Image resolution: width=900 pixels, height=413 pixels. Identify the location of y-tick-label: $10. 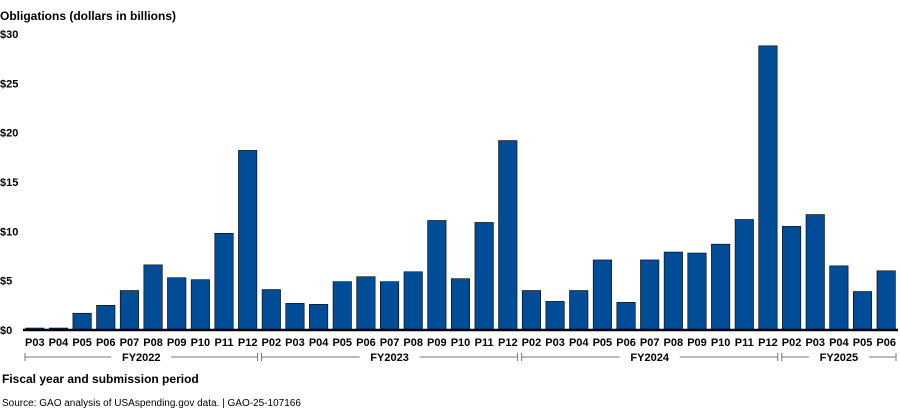
(9, 232).